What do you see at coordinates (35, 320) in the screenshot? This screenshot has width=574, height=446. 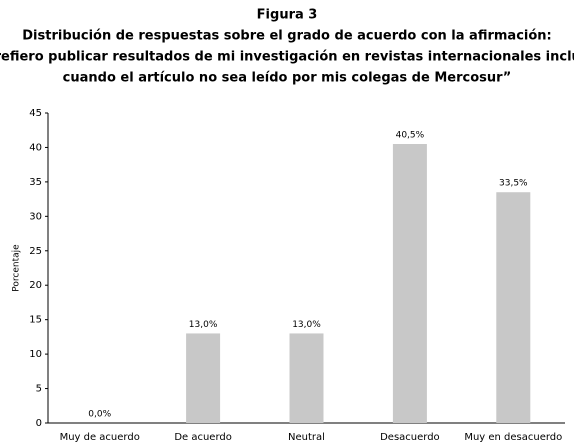 I see `y-tick-label: 15` at bounding box center [35, 320].